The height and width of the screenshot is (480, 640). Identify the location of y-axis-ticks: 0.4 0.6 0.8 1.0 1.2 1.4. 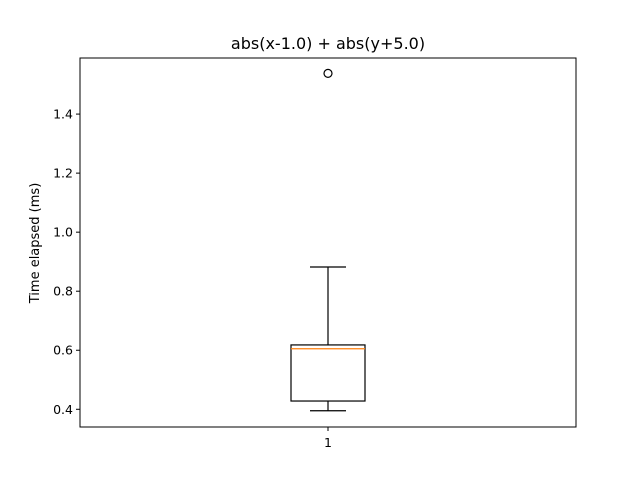
(66, 262).